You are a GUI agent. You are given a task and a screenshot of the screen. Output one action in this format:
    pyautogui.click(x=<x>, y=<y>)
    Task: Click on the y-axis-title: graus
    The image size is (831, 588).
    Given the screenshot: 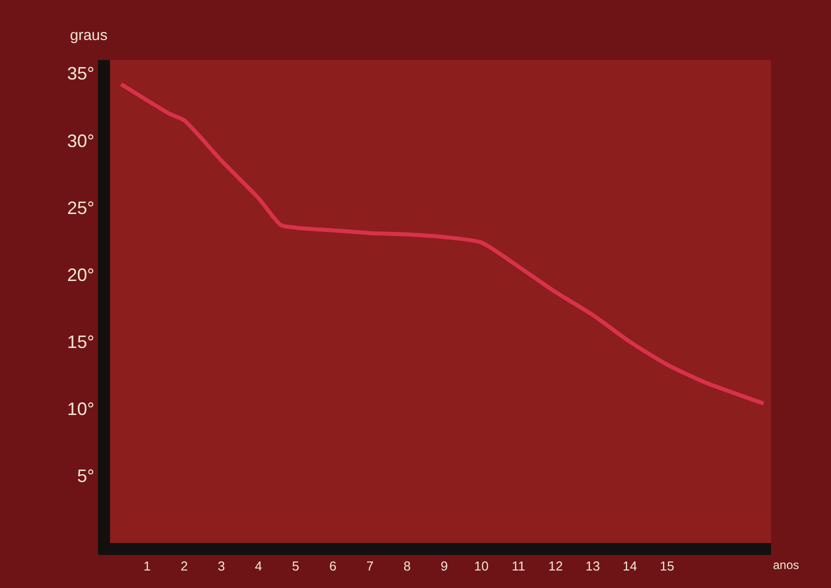 What is the action you would take?
    pyautogui.click(x=89, y=35)
    